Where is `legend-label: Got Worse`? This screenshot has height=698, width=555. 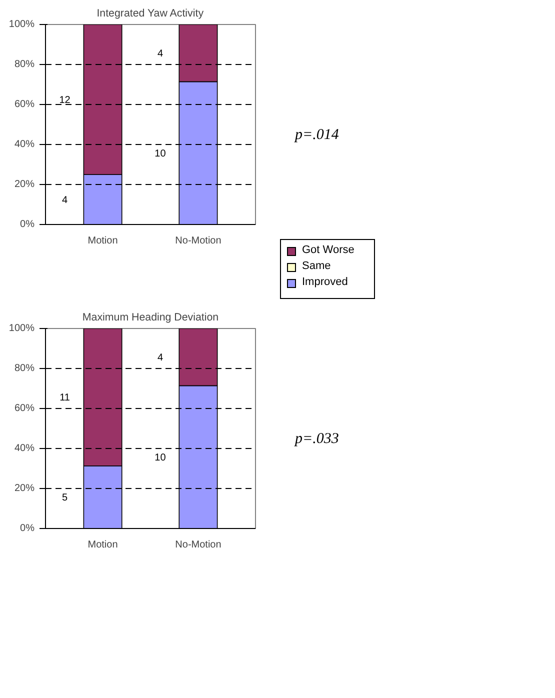
legend-label: Got Worse is located at coordinates (328, 250).